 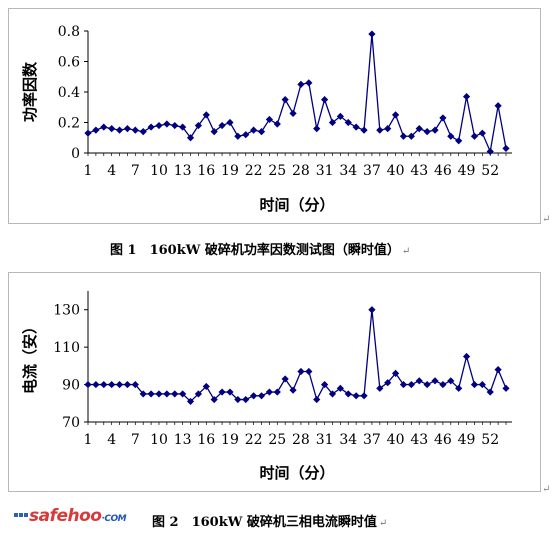 What do you see at coordinates (296, 473) in the screenshot?
I see `x-axis-label: 时间（分）` at bounding box center [296, 473].